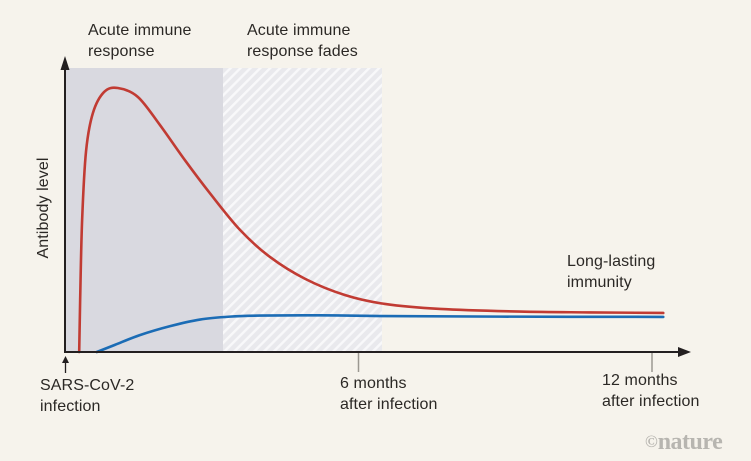  What do you see at coordinates (302, 210) in the screenshot?
I see `region-hatch-texture` at bounding box center [302, 210].